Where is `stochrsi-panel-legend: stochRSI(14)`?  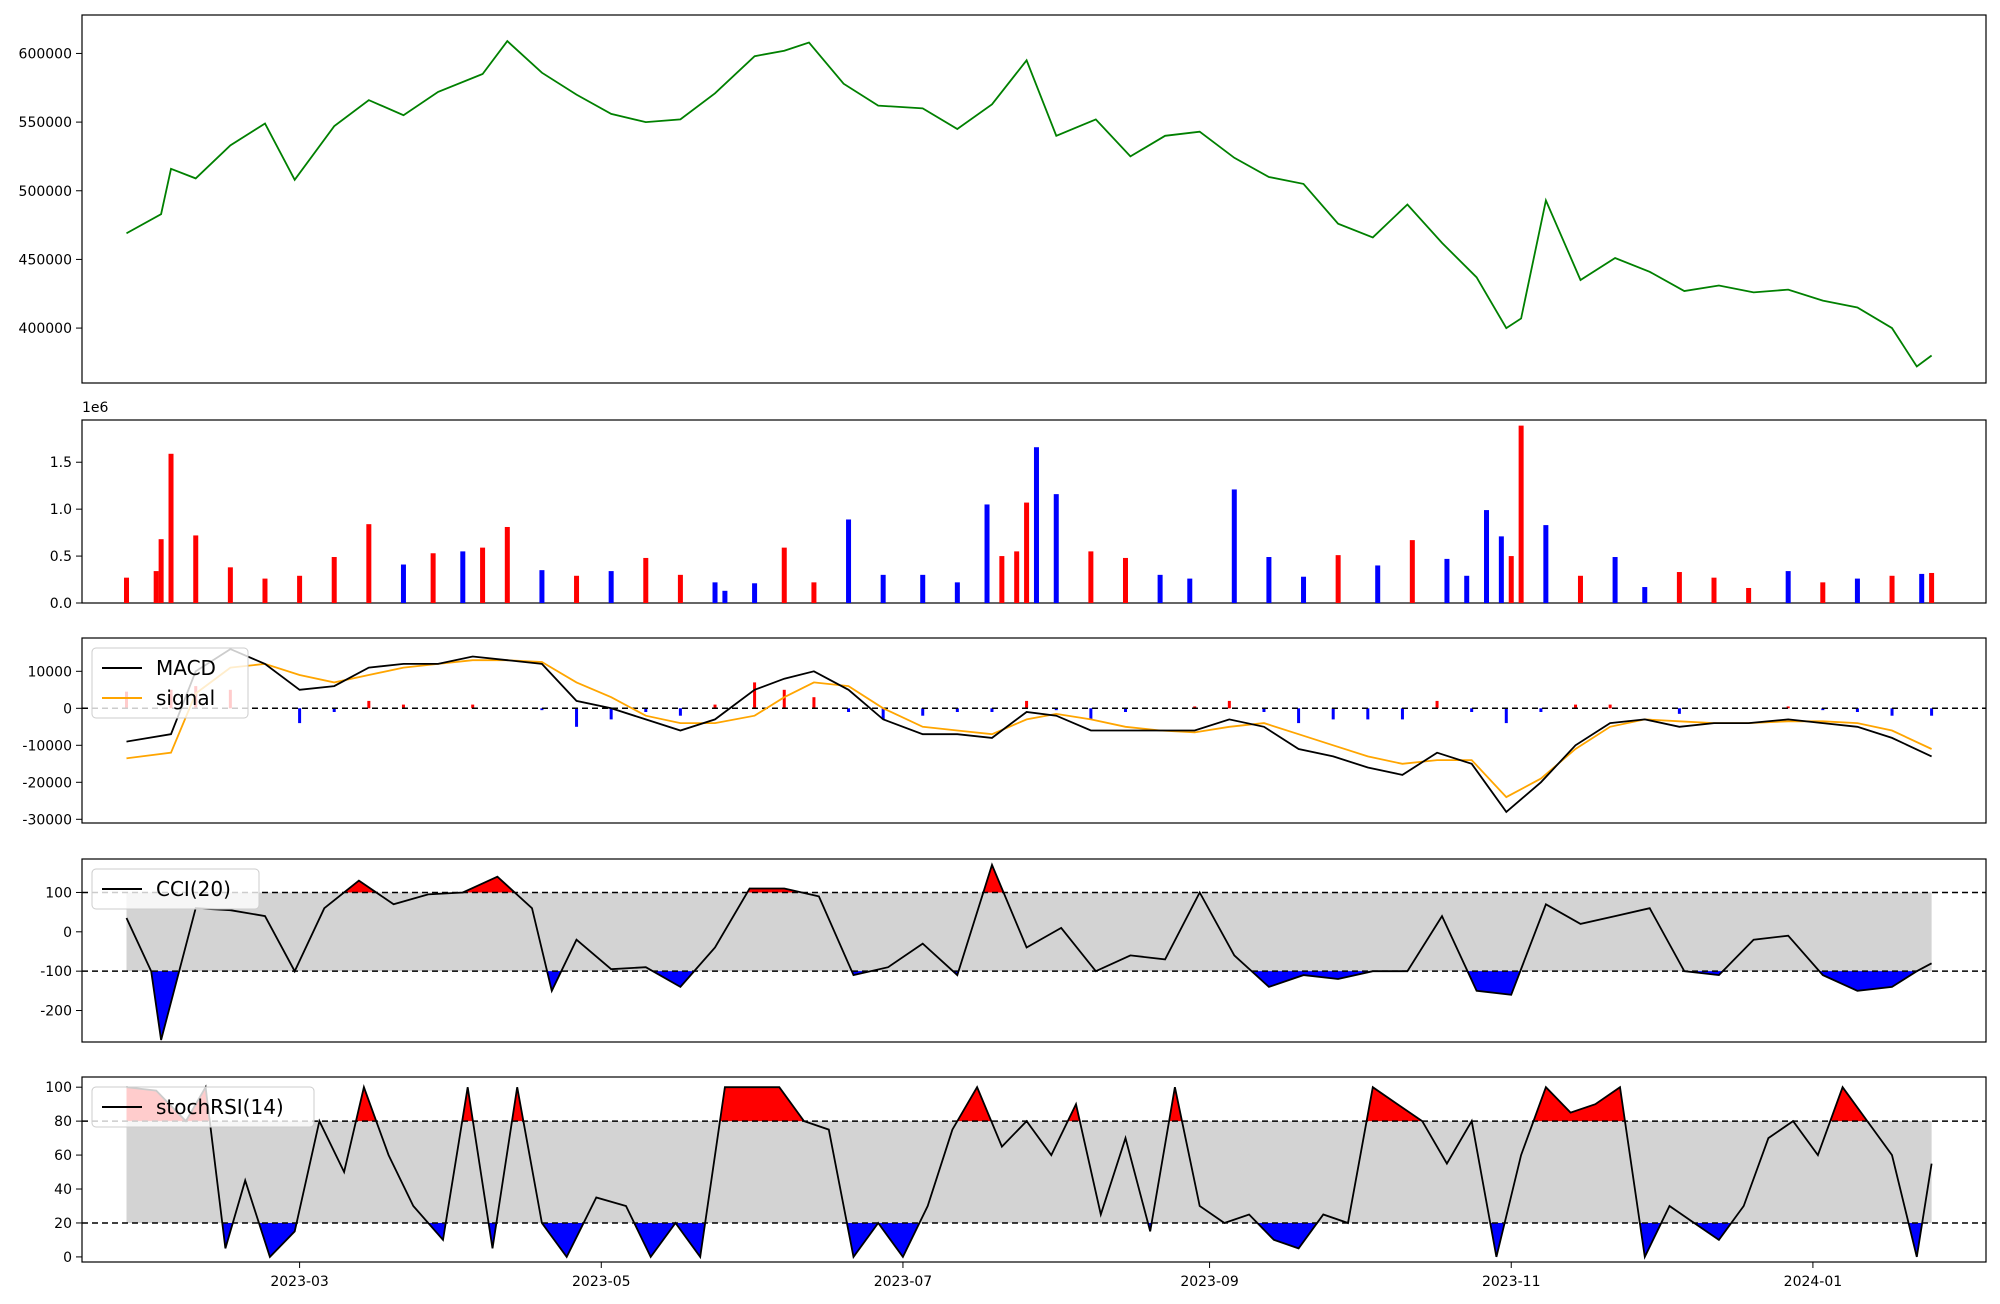 stochrsi-panel-legend: stochRSI(14) is located at coordinates (203, 1107).